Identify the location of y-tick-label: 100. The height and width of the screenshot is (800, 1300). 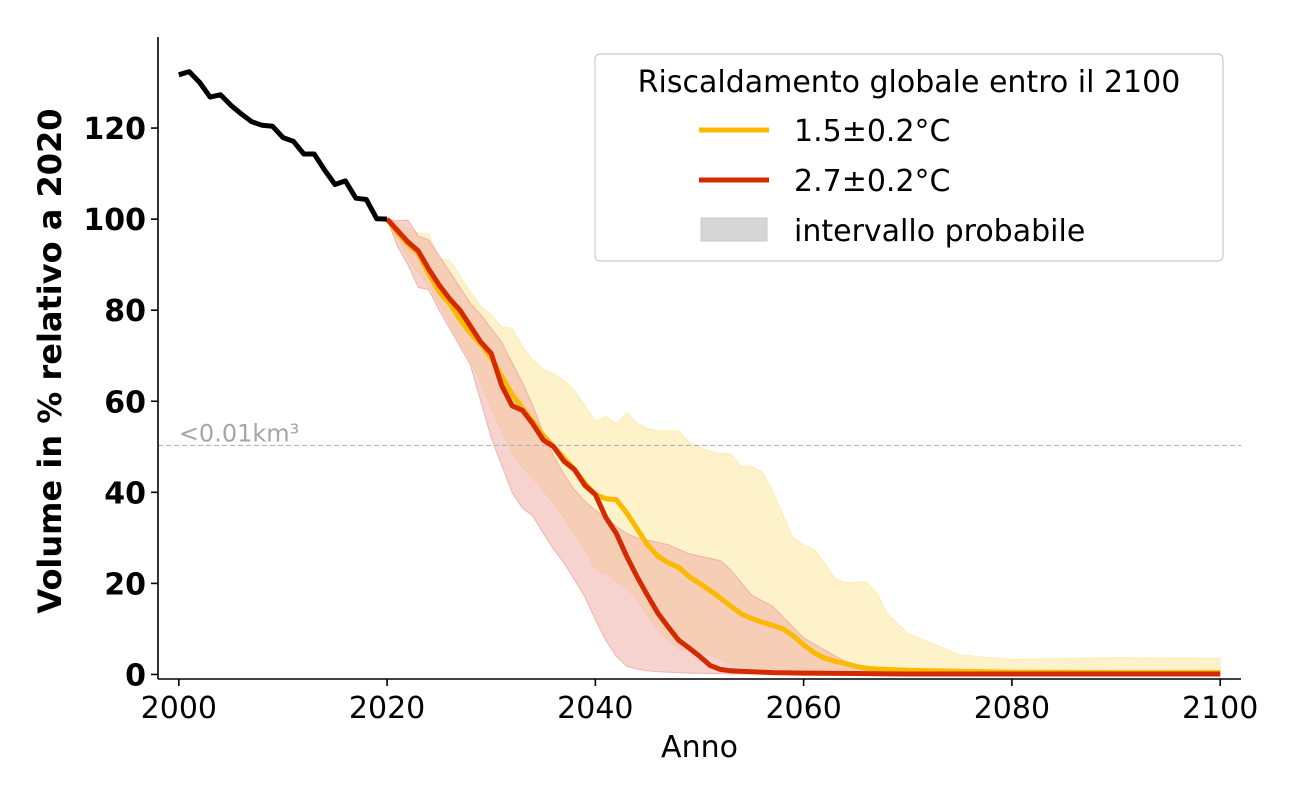
(114, 220).